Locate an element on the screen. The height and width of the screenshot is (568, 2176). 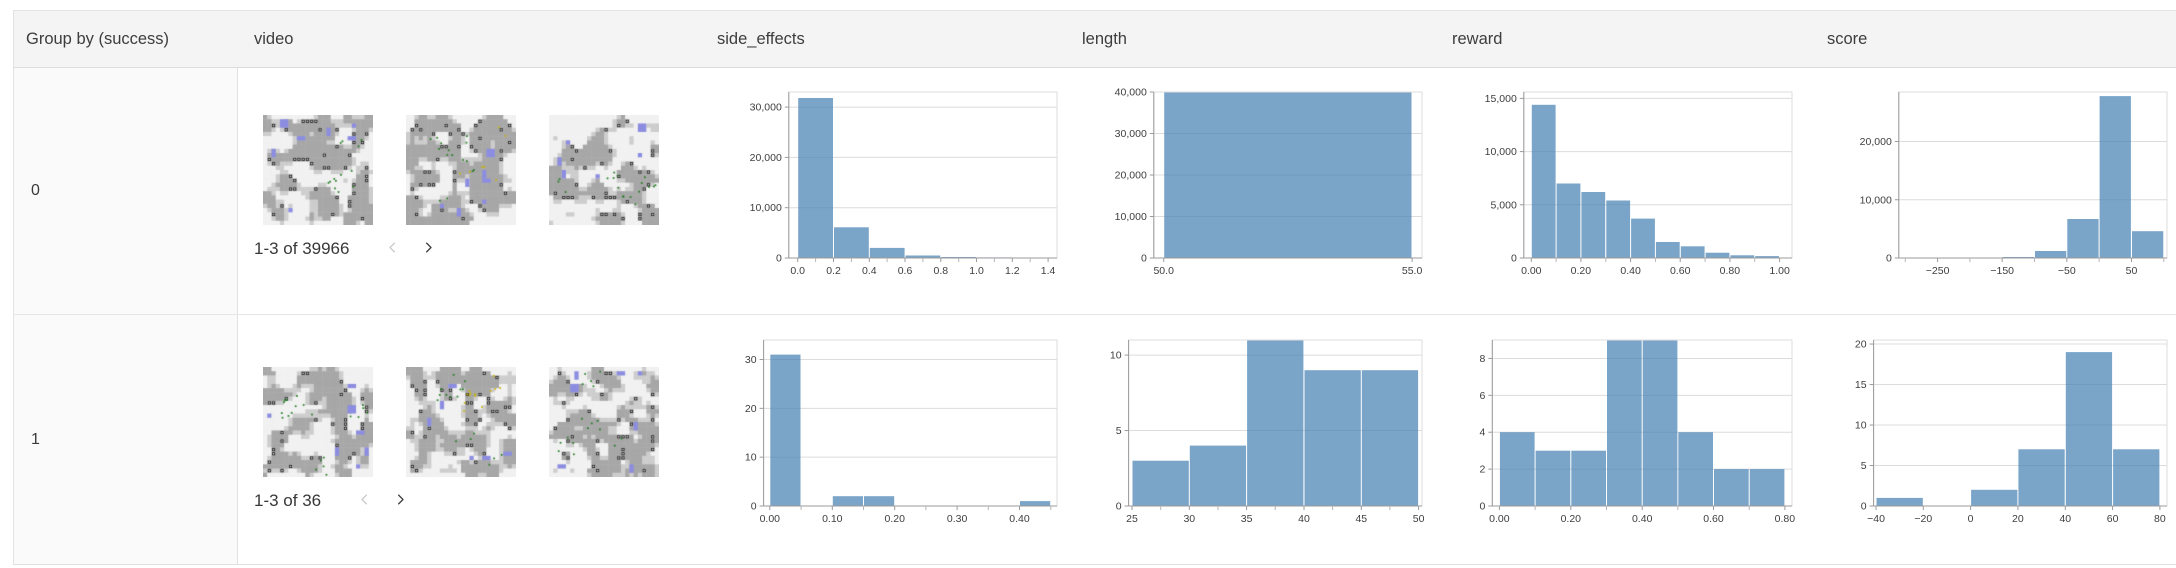
histogram-length-group-1: 0 5 10 25 30 35 40 45 50 is located at coordinates (1267, 432).